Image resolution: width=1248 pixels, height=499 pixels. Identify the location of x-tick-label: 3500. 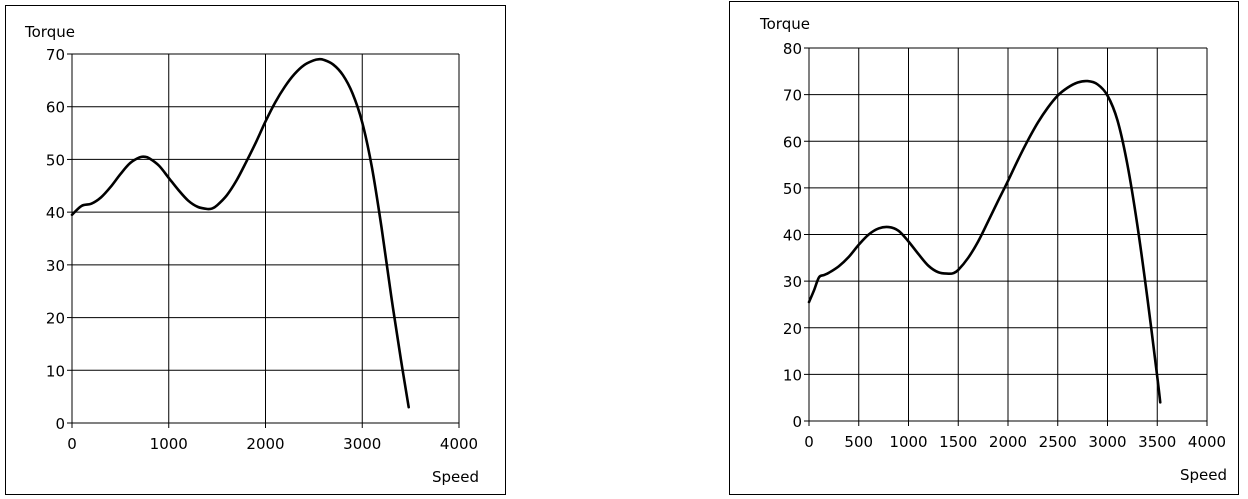
(1157, 442).